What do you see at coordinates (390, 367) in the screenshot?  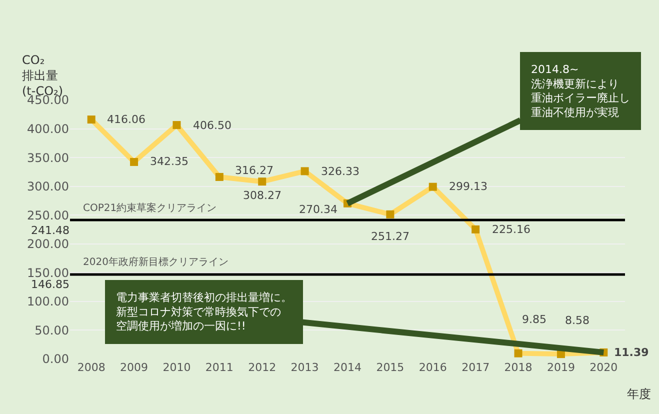 I see `x-tick-label: 2015` at bounding box center [390, 367].